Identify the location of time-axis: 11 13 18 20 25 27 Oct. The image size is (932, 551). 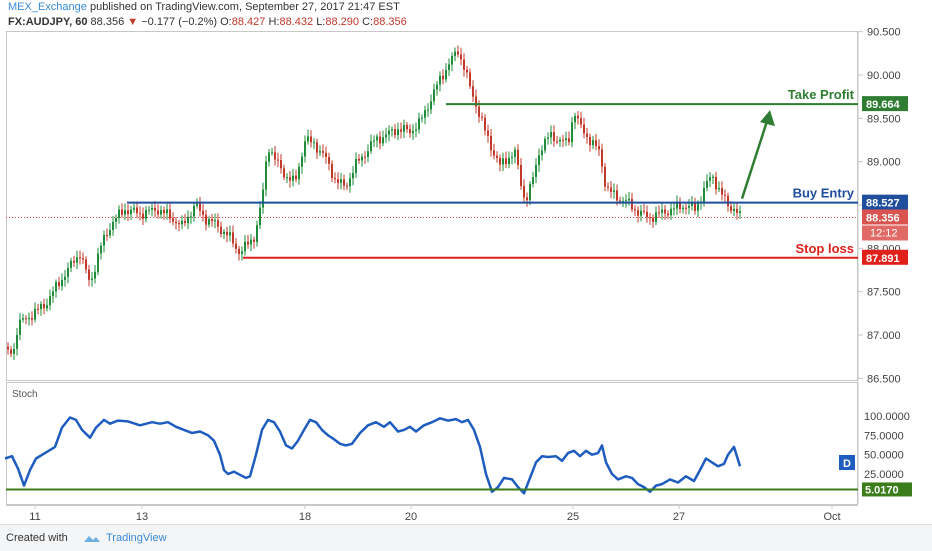
(435, 514).